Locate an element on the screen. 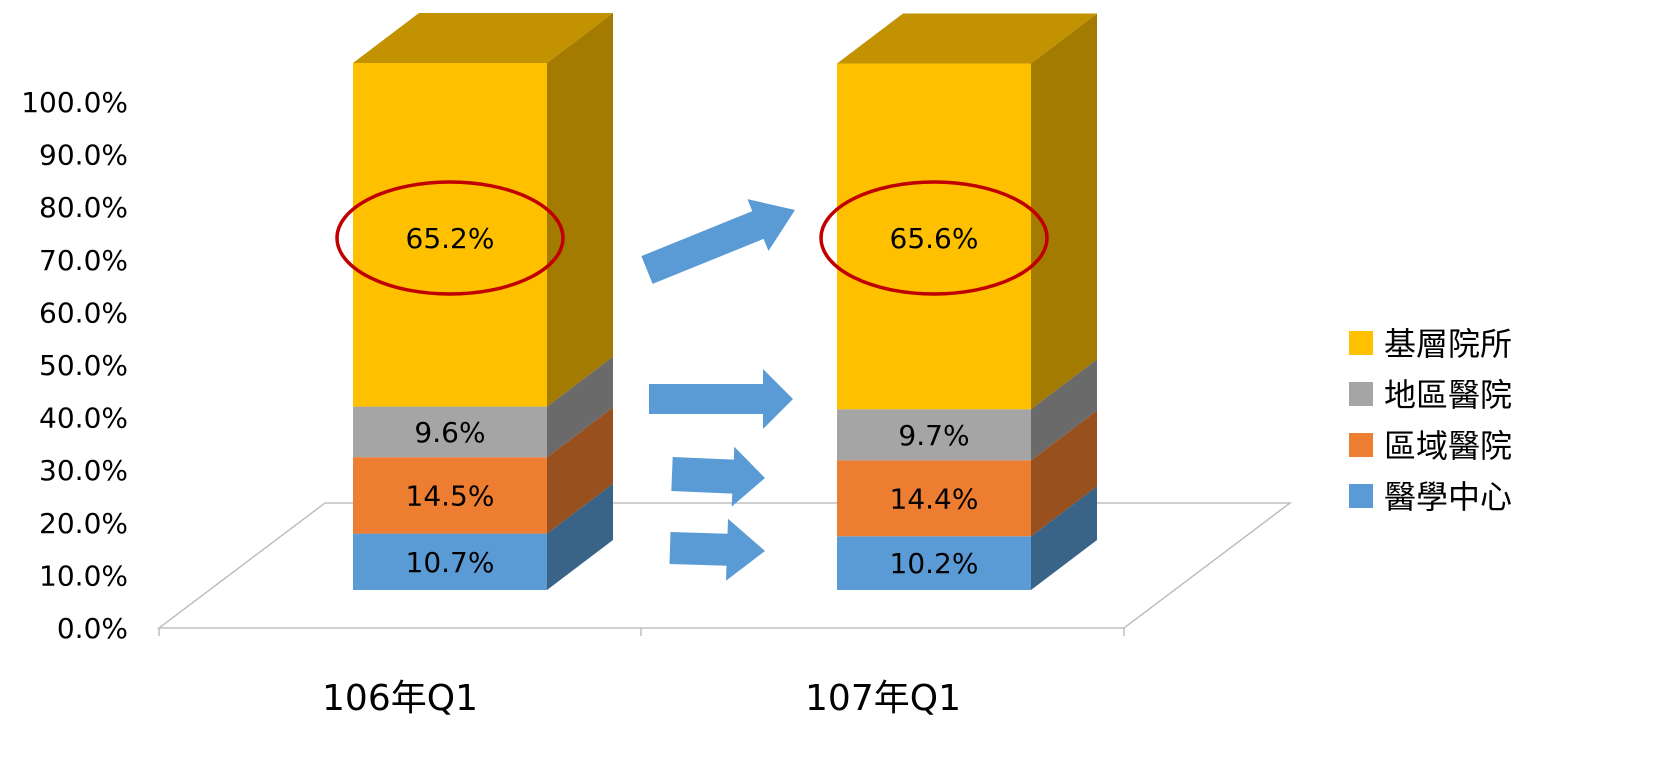  data-label: 10.2% is located at coordinates (934, 563).